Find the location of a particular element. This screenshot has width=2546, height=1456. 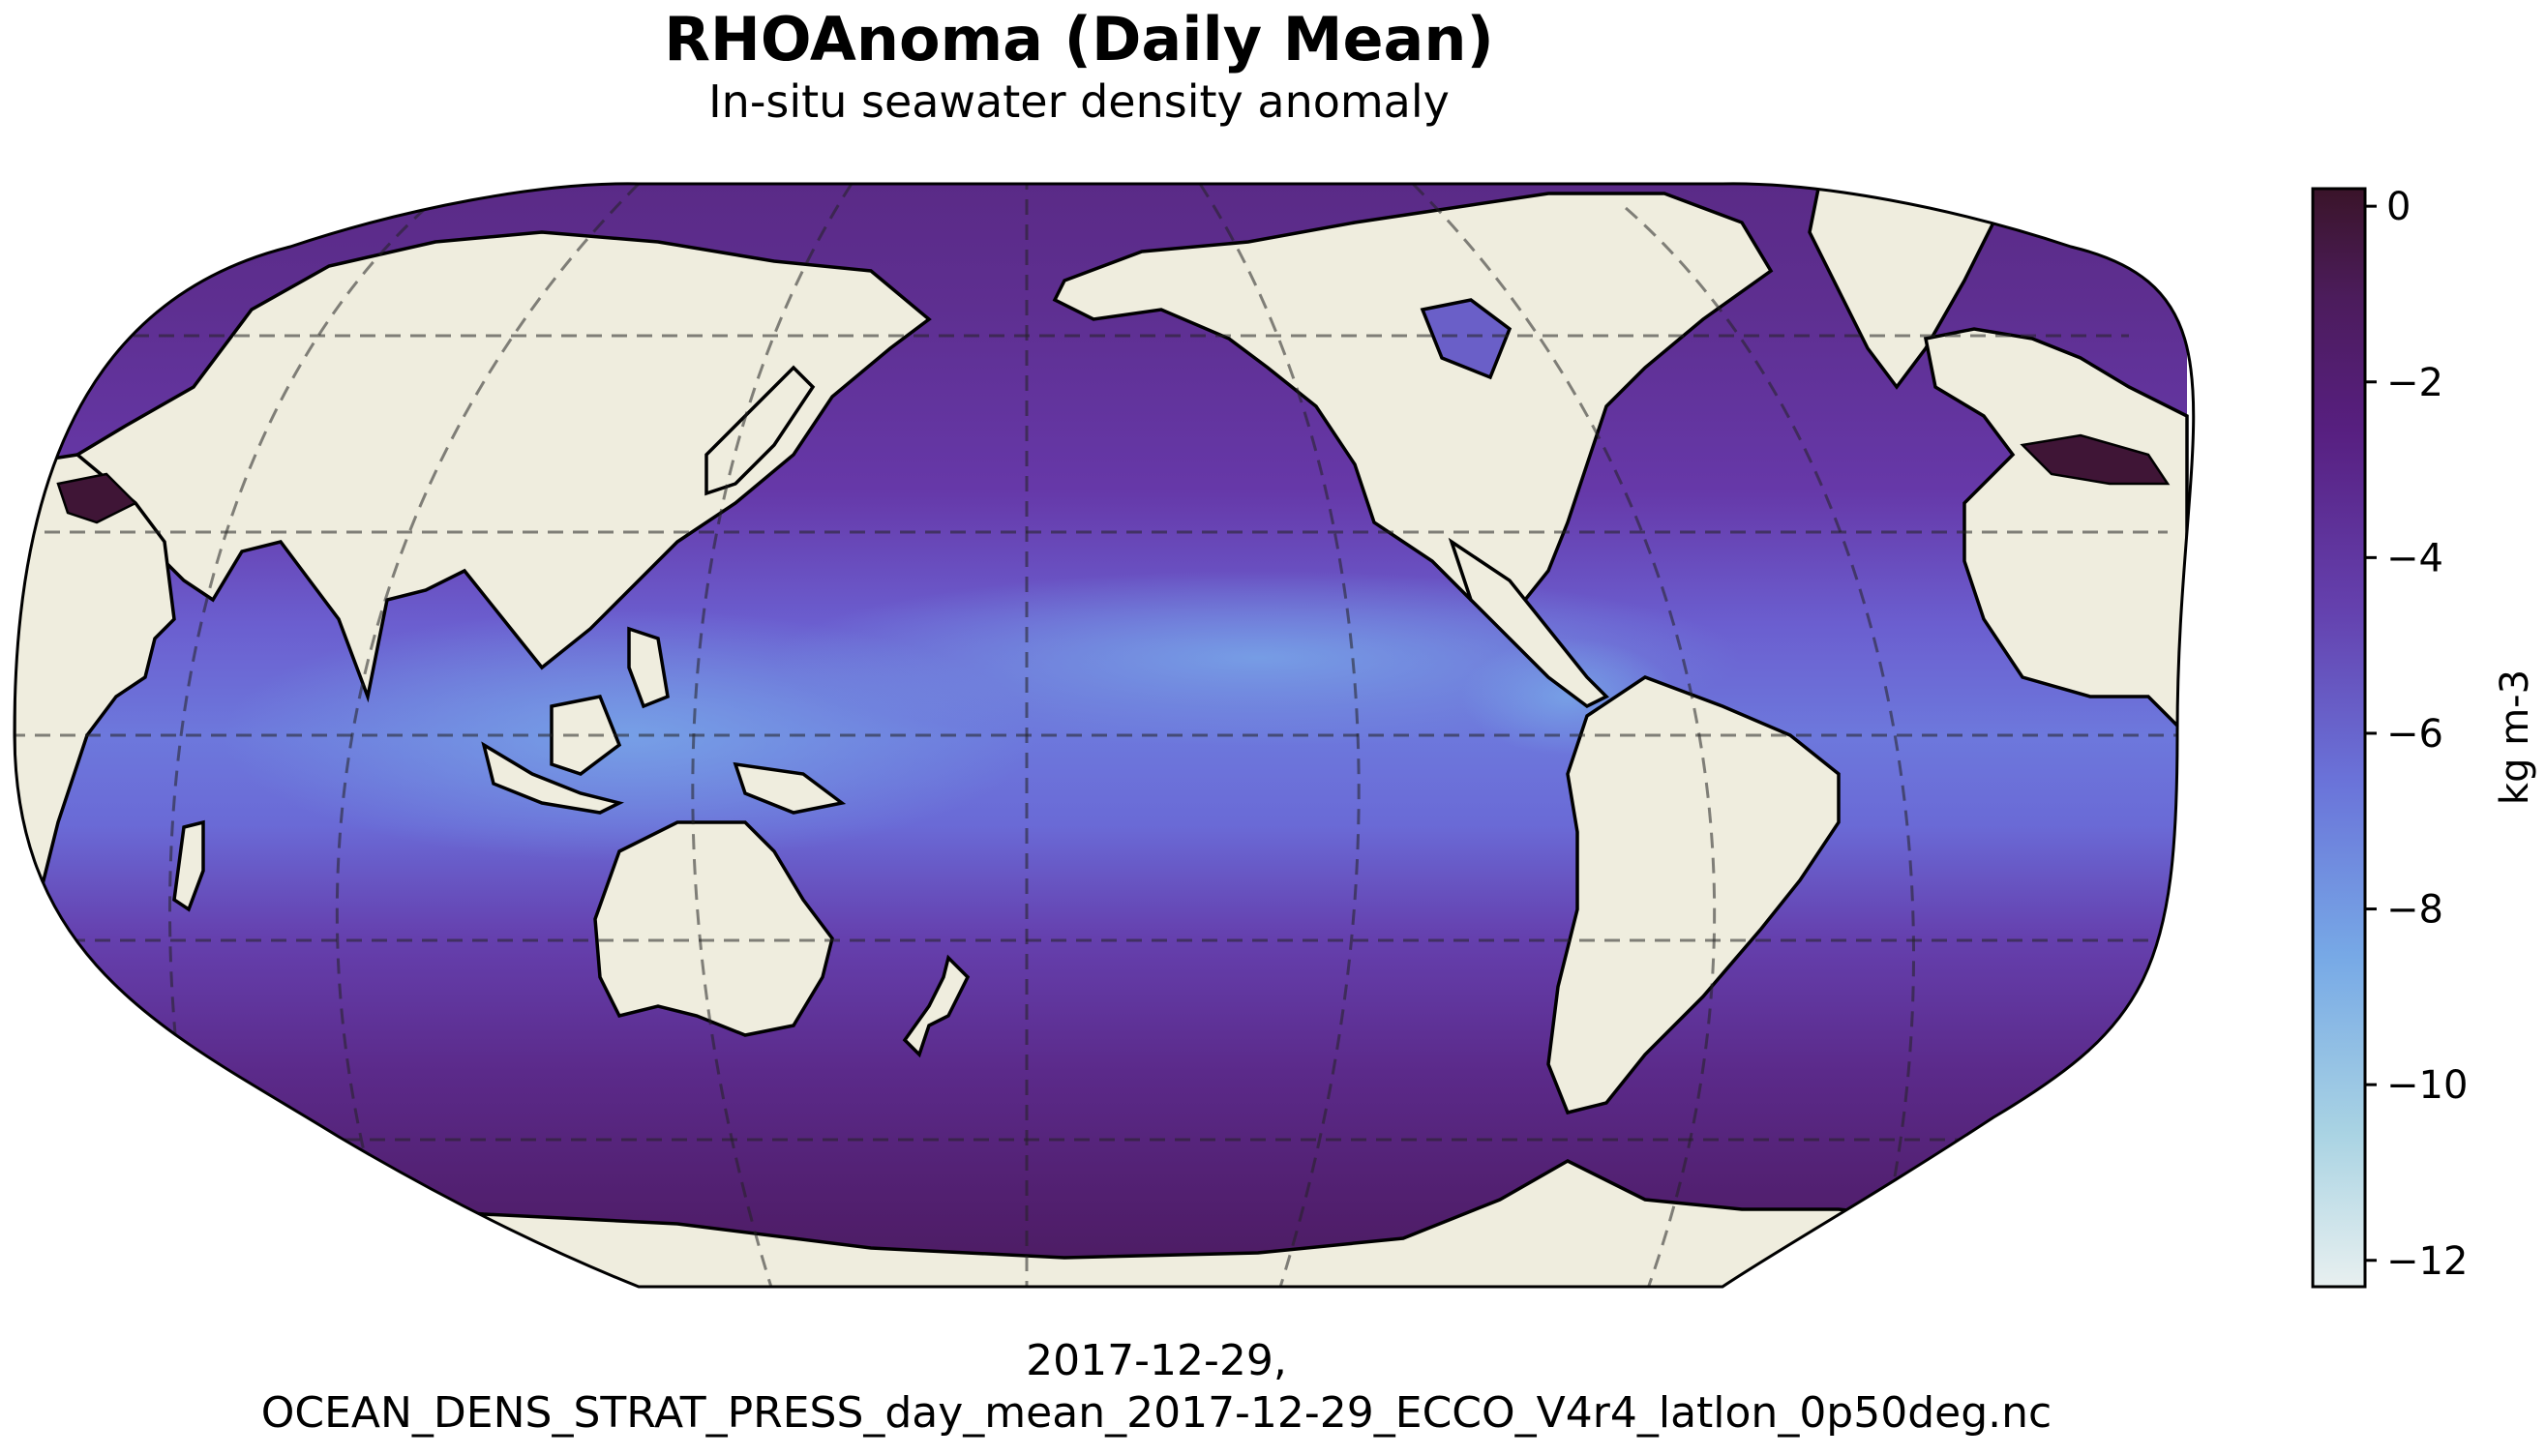

land-borneo is located at coordinates (586, 735).